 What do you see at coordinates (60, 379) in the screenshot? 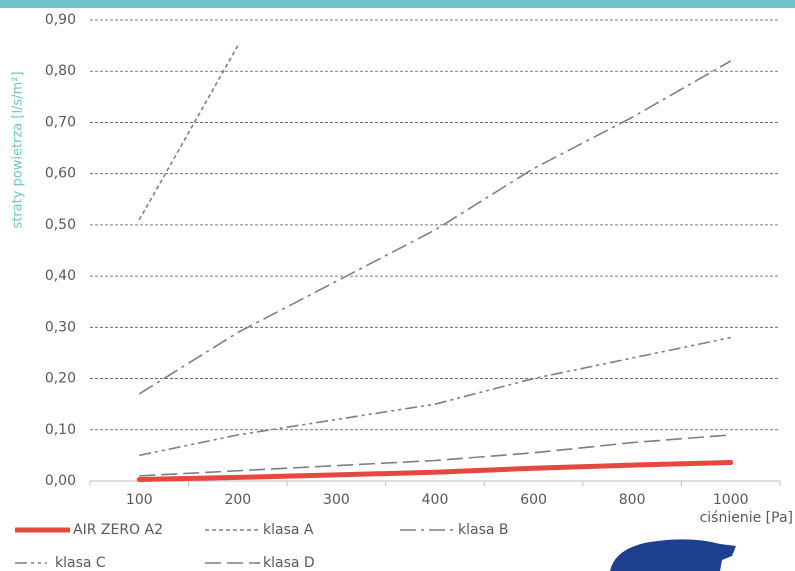
I see `y-tick-label: 0,20` at bounding box center [60, 379].